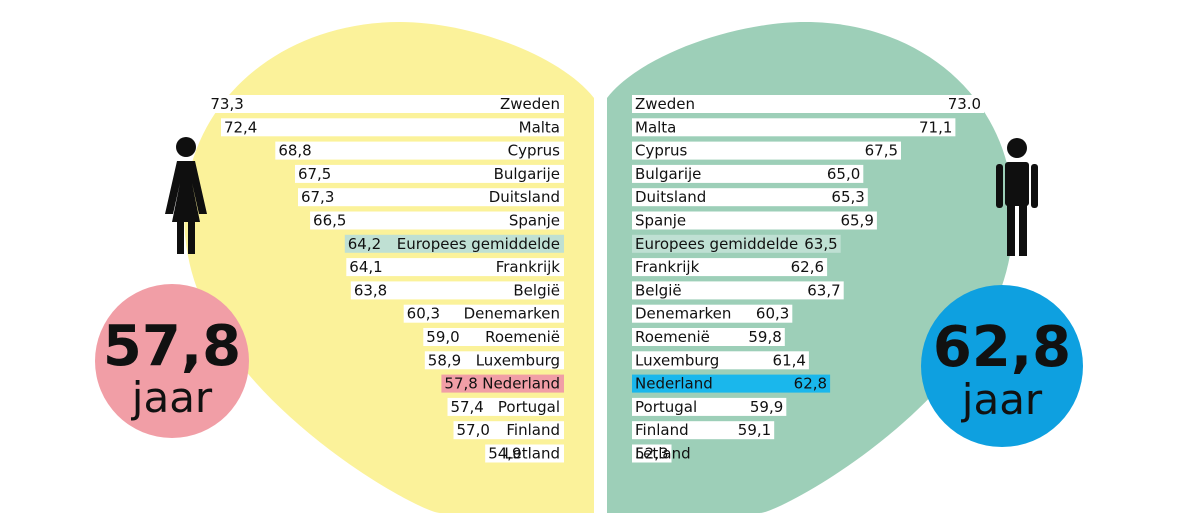  Describe the element at coordinates (457, 290) in the screenshot. I see `left-bar-belgie` at that location.